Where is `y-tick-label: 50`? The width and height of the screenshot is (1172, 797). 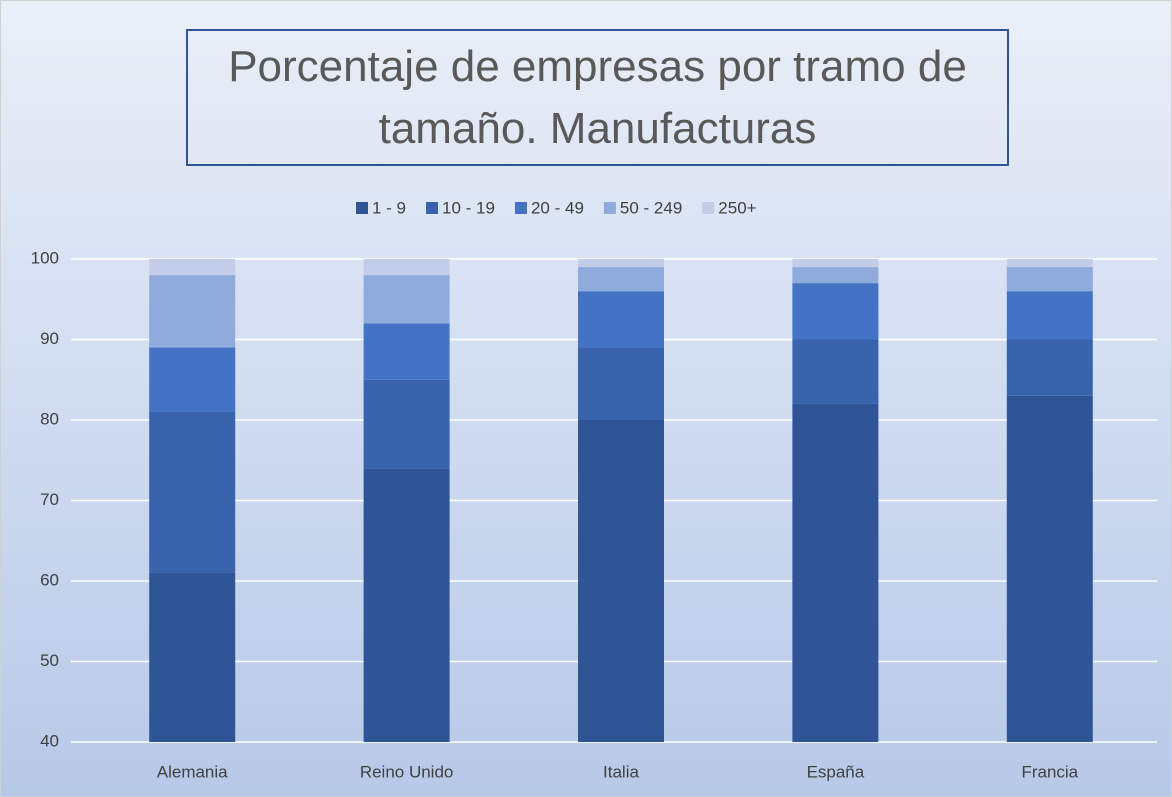
y-tick-label: 50 is located at coordinates (49, 660).